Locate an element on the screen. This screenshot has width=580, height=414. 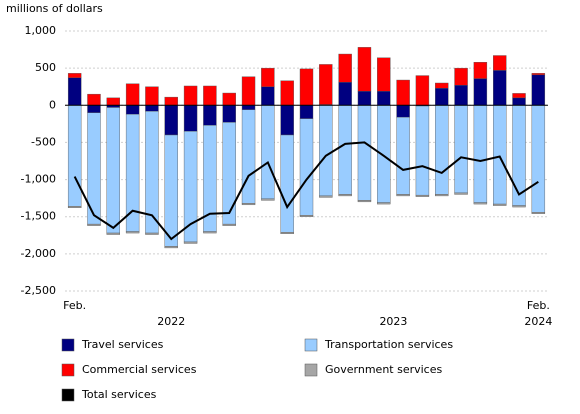
y-tick-label: 0 is located at coordinates (52, 104).